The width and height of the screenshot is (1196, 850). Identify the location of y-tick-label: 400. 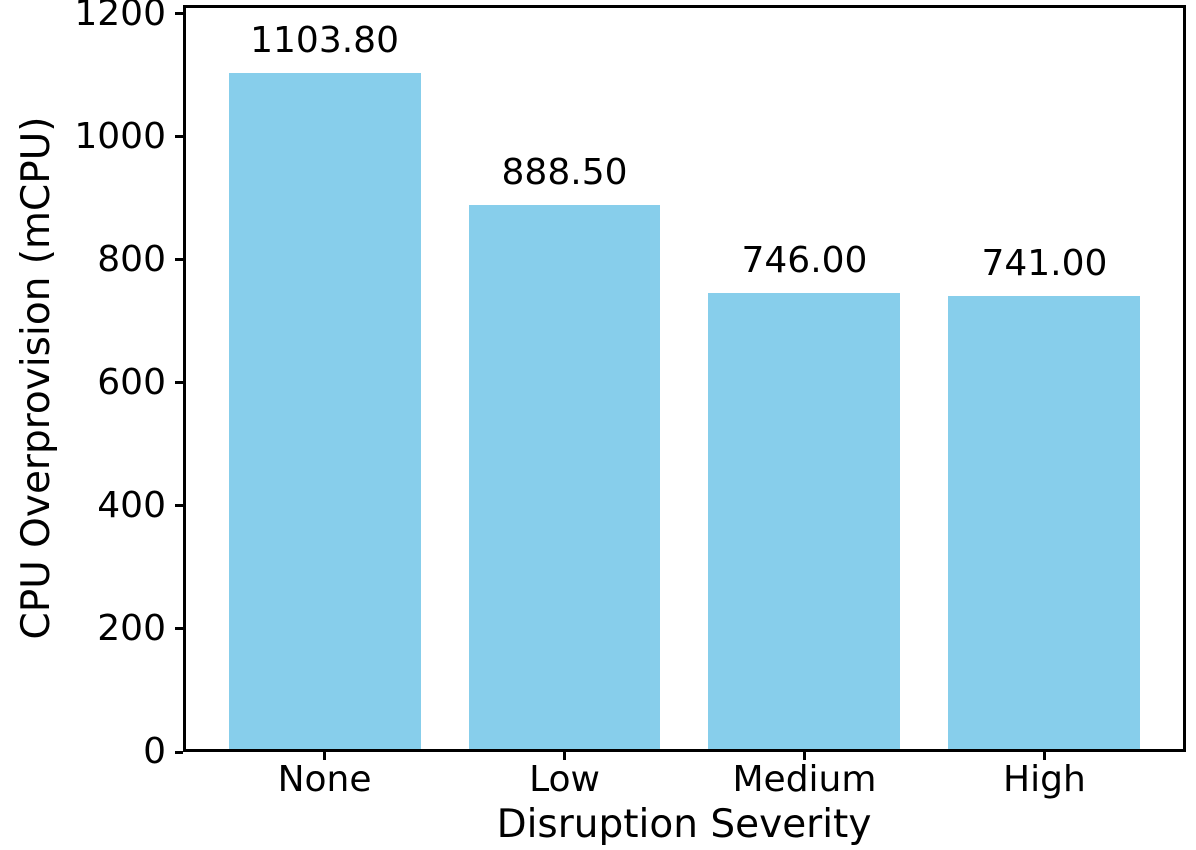
(131, 505).